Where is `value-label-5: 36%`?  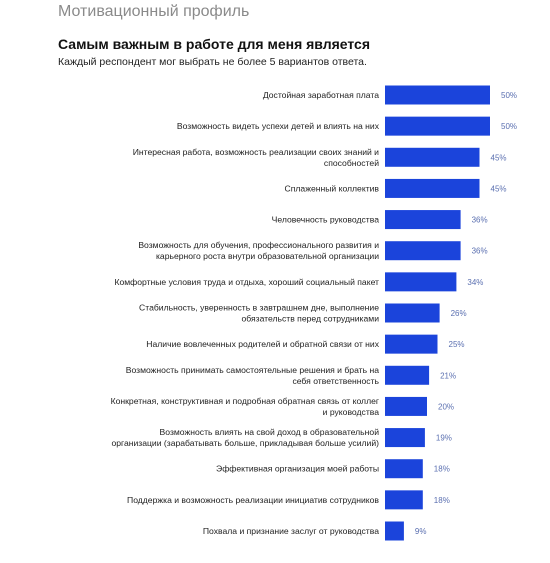 value-label-5: 36% is located at coordinates (480, 220).